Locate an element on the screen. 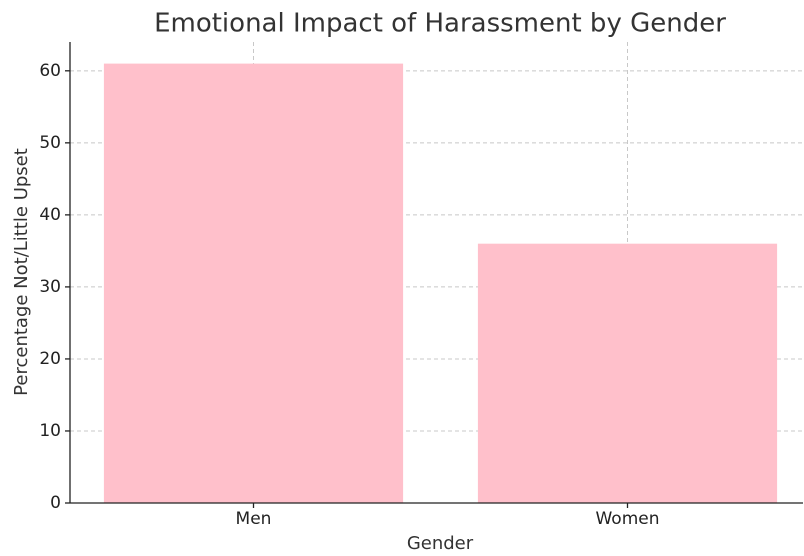  y-tick-label: 10 is located at coordinates (50, 431).